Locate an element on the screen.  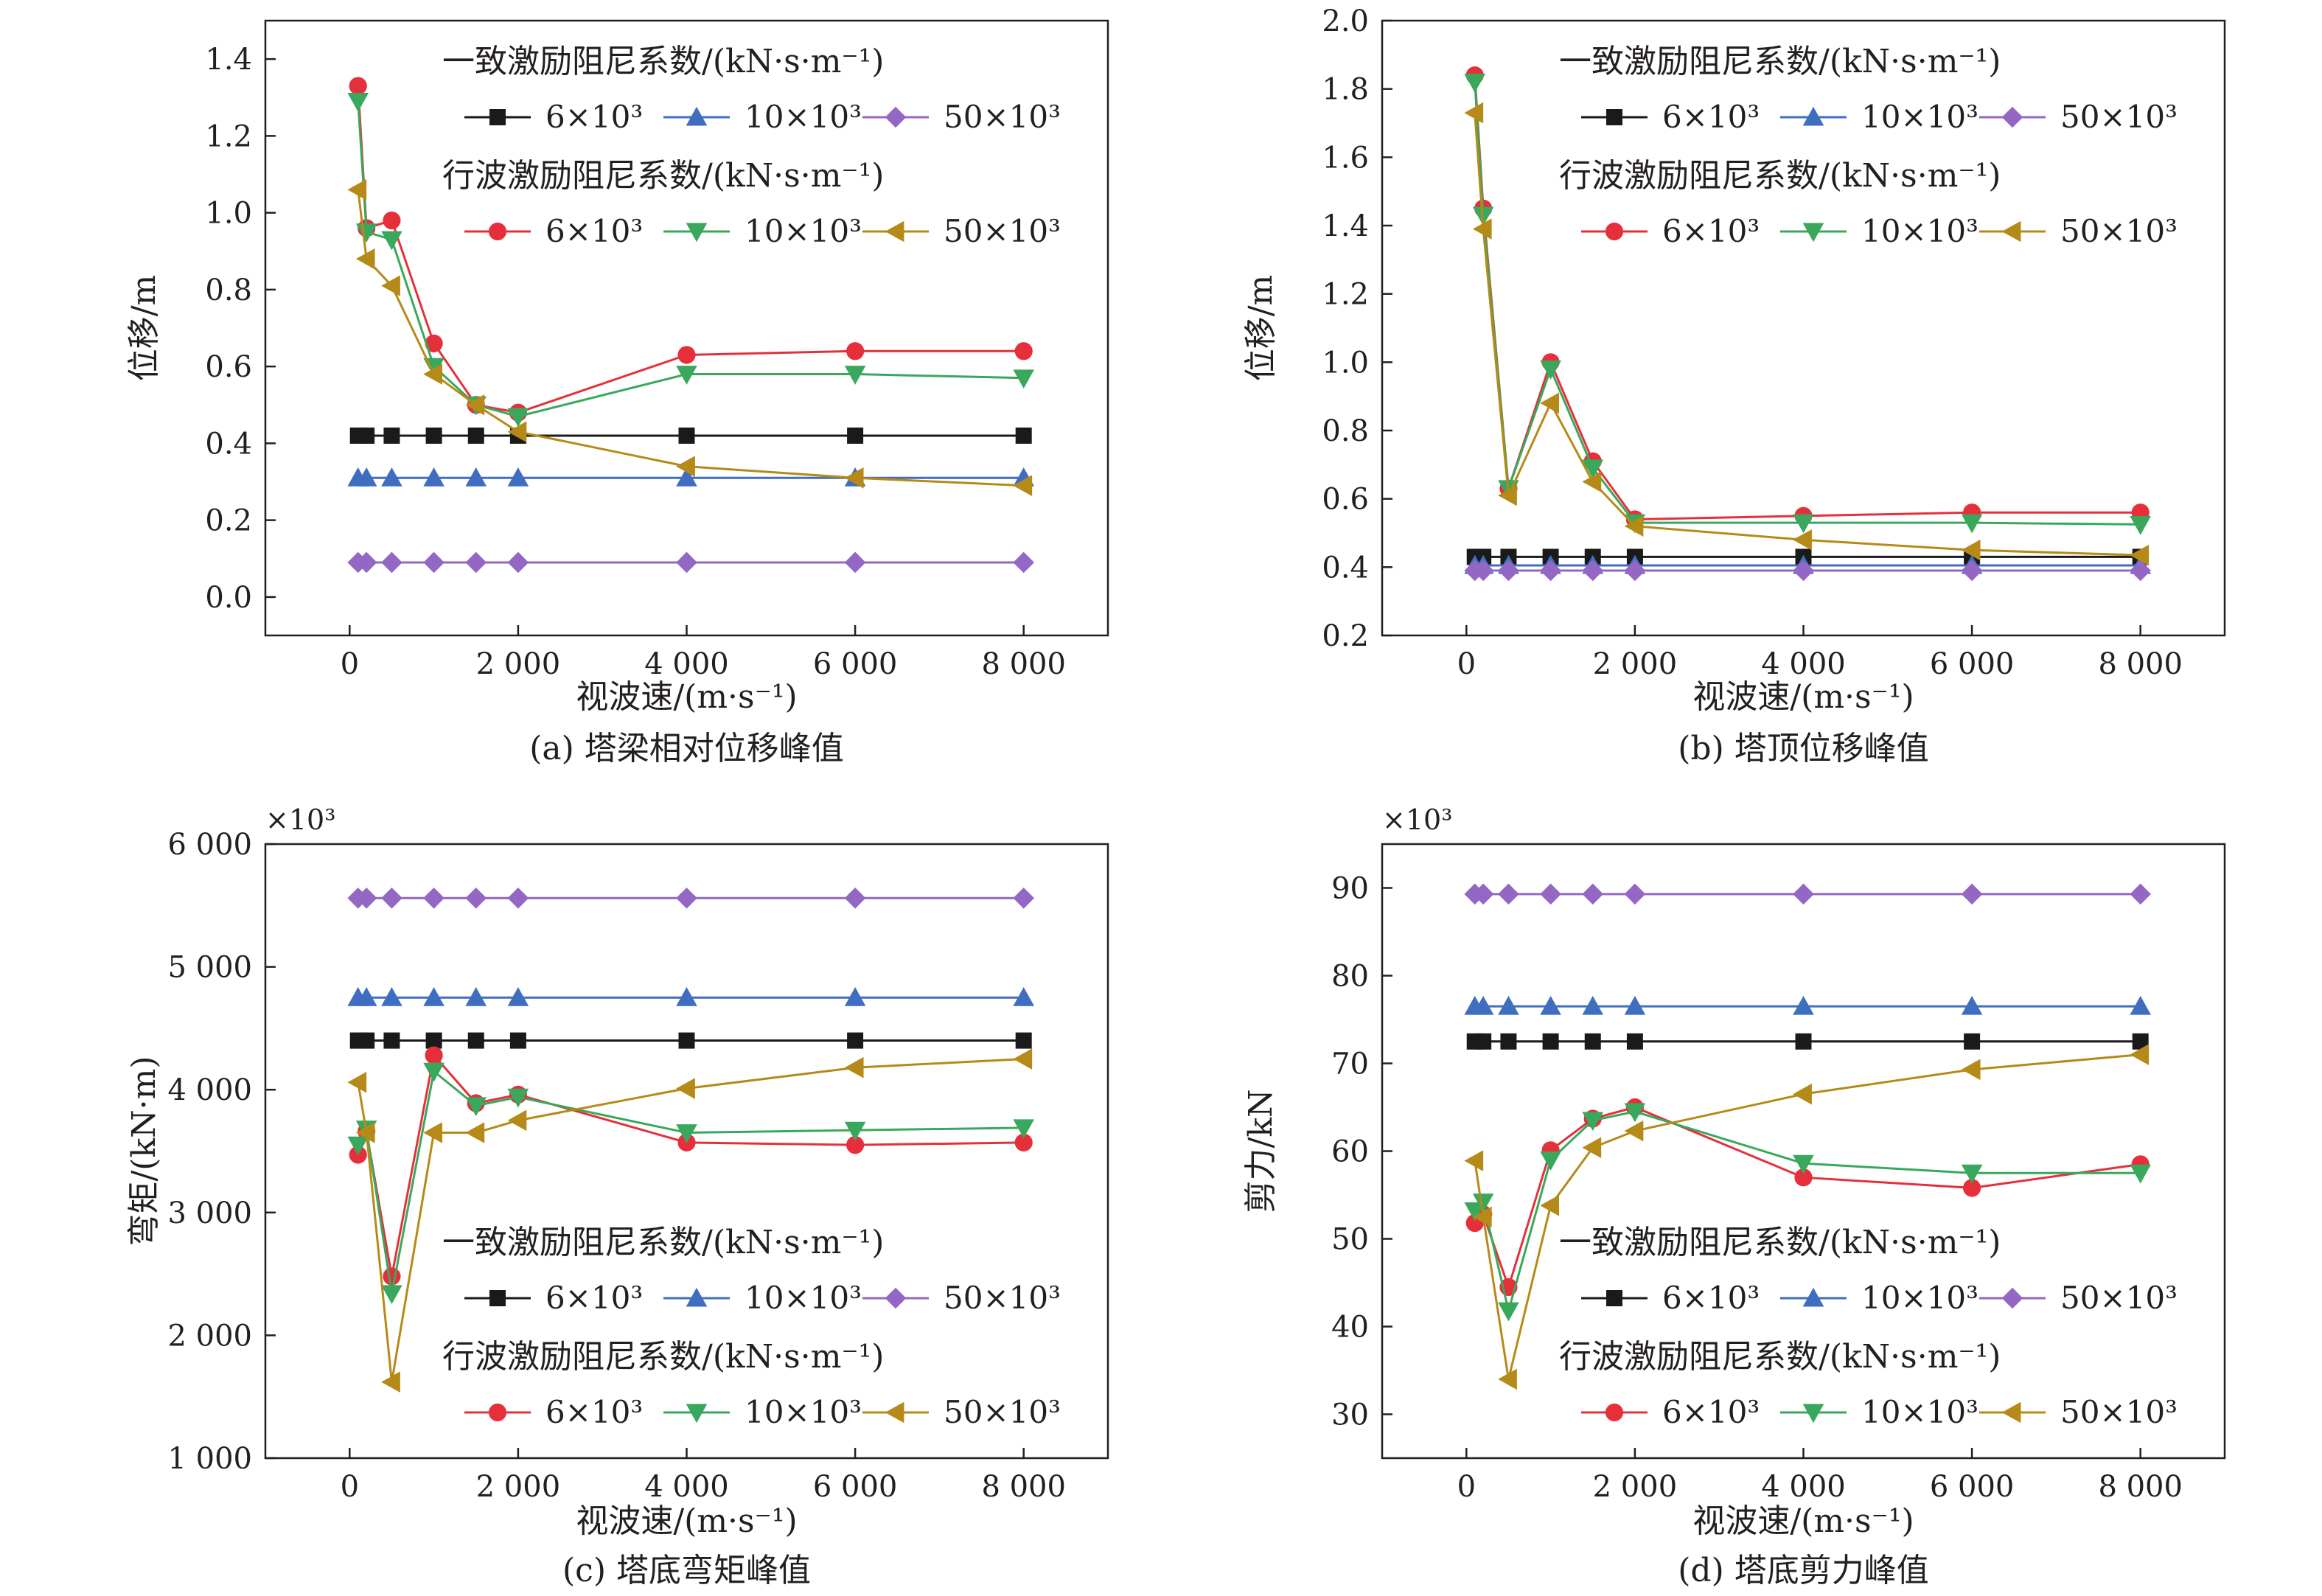
y-tick-label: 1.2 is located at coordinates (1345, 295).